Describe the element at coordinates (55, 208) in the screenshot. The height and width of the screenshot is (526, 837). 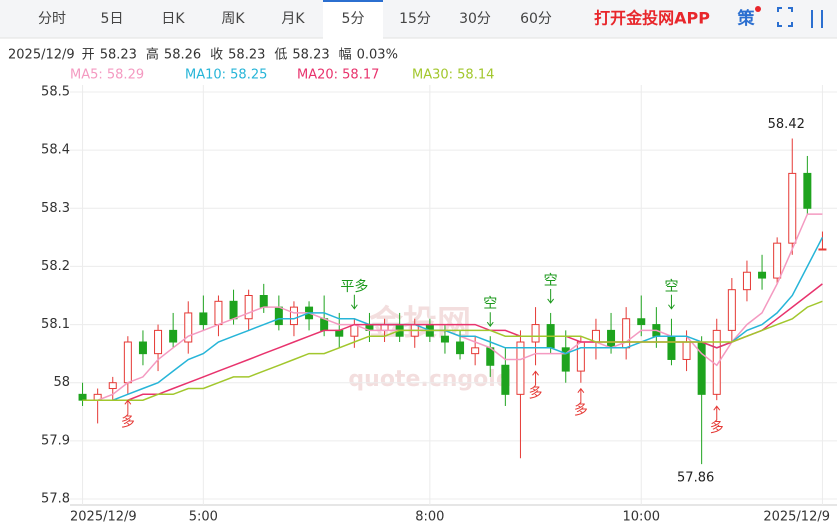
I see `y-tick-label: 58.3` at that location.